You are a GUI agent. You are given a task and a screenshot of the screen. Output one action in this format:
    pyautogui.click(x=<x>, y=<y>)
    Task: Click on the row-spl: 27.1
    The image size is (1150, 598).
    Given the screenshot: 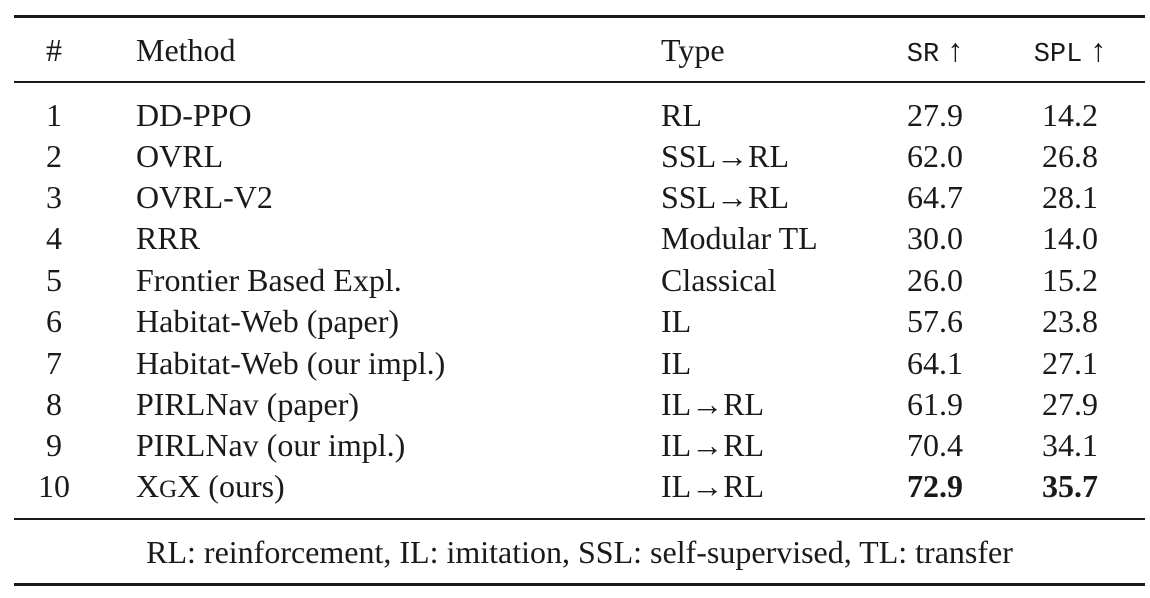 What is the action you would take?
    pyautogui.click(x=1070, y=363)
    